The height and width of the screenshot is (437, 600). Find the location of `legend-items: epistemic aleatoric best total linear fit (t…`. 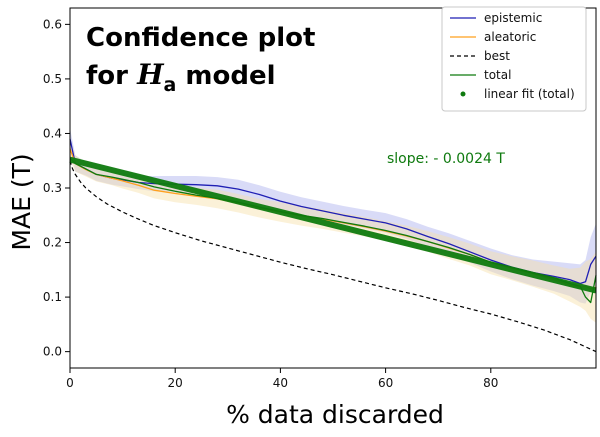

legend-items: epistemic aleatoric best total linear fit (t… is located at coordinates (512, 56).